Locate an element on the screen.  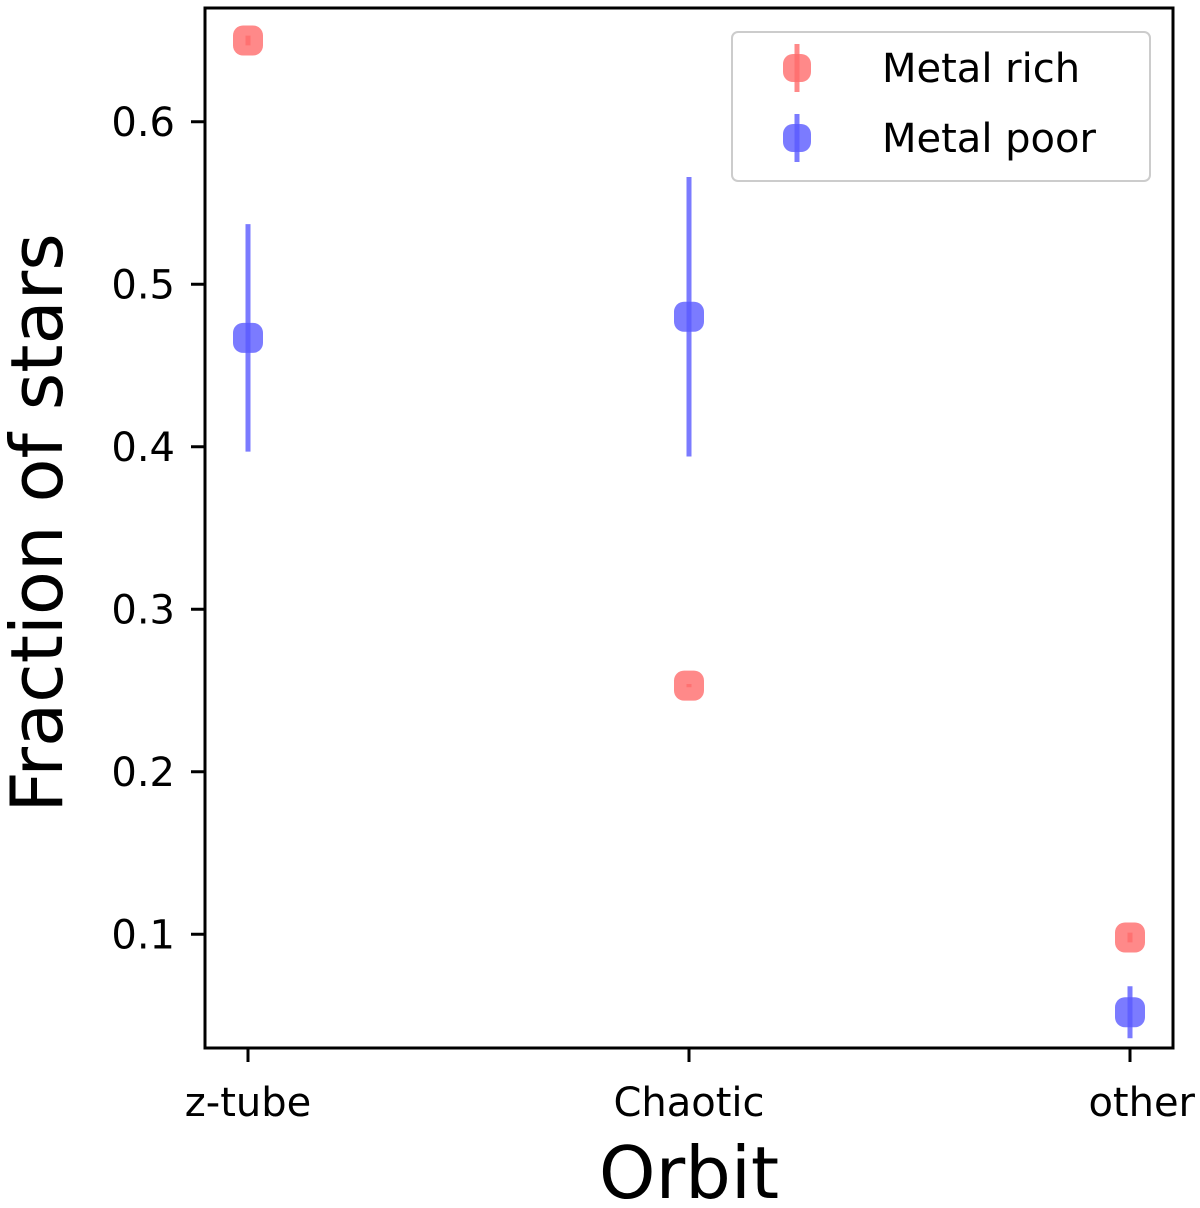
legend-box is located at coordinates (941, 106).